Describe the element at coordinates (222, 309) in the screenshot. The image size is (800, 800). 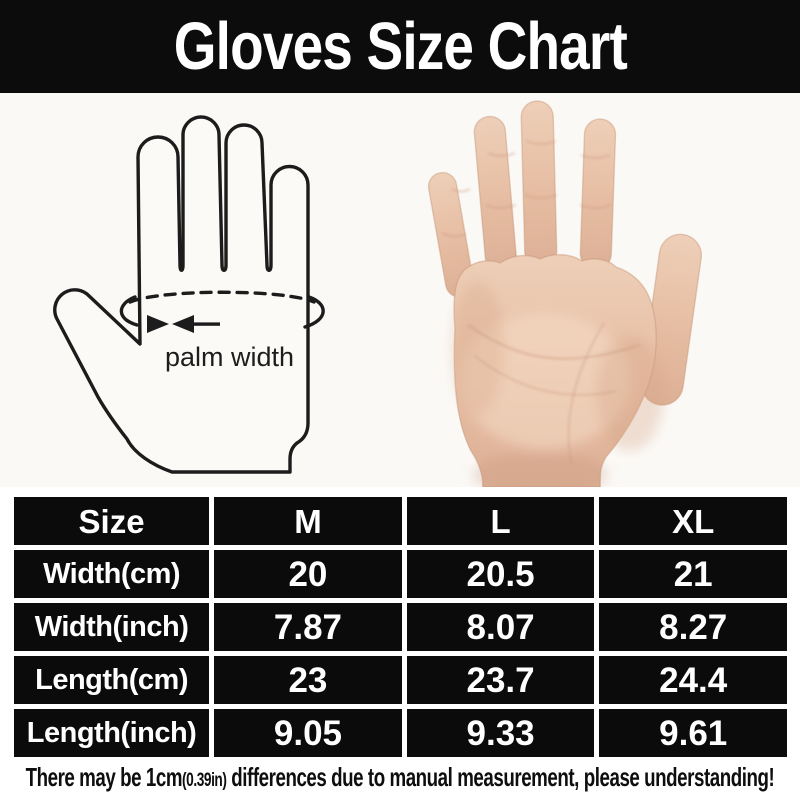
I see `palm-width-dashed-ellipse` at that location.